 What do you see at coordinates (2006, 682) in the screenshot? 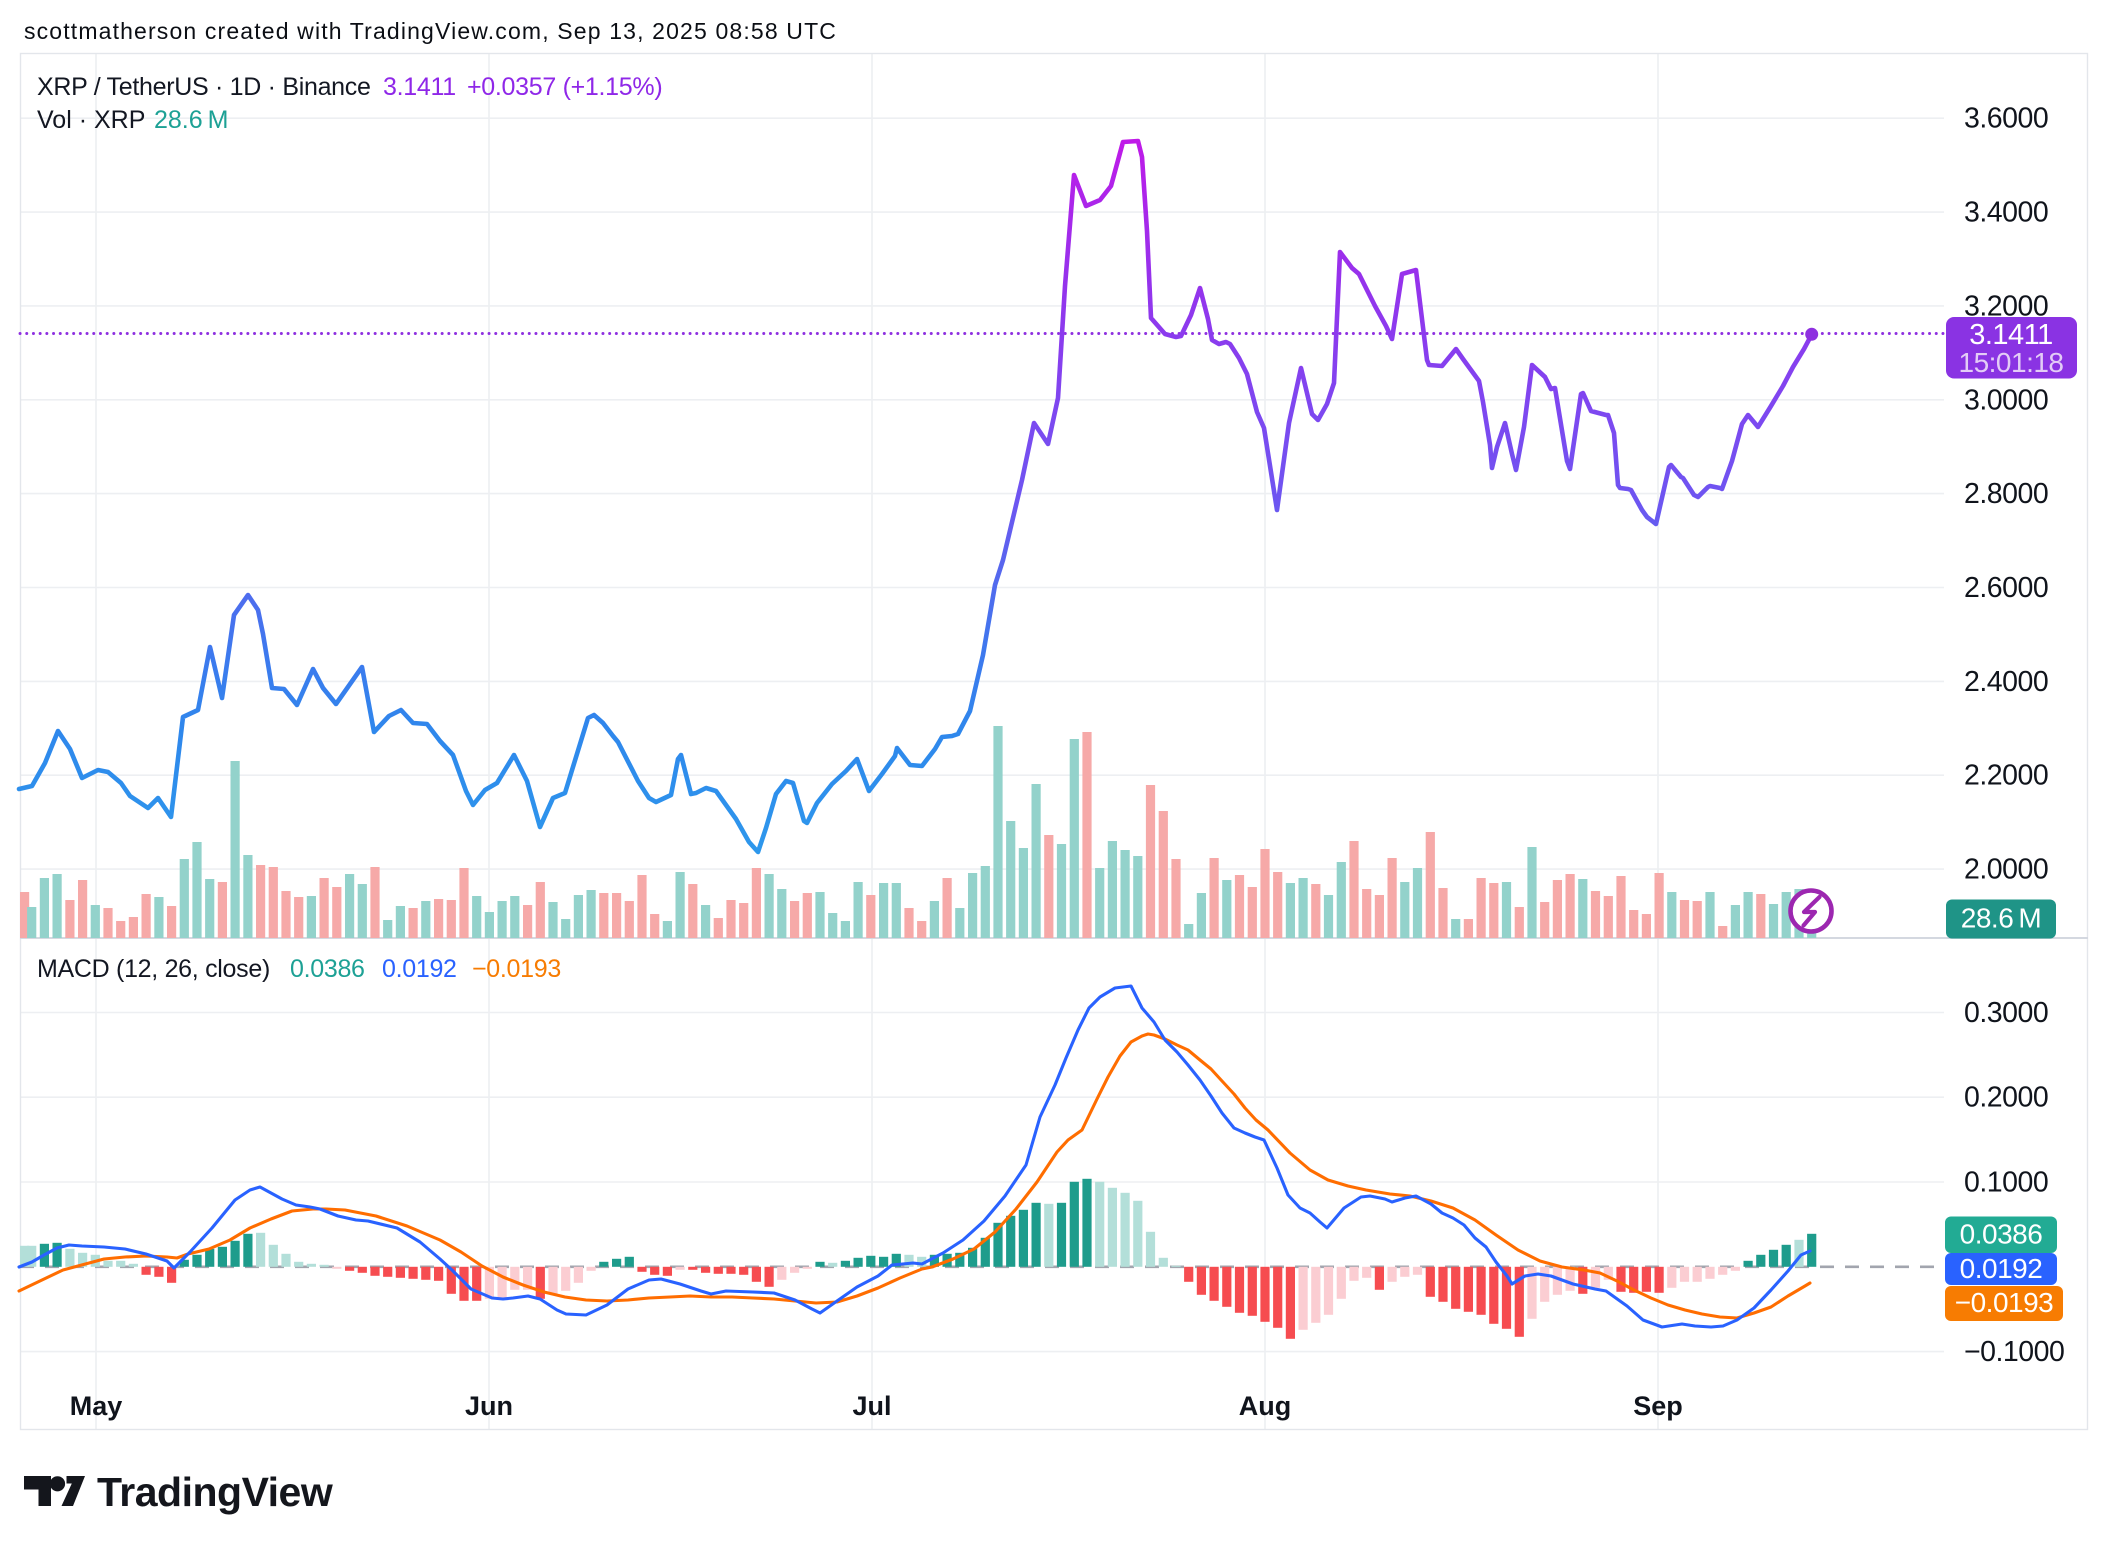
I see `svg-text: 2.4000` at bounding box center [2006, 682].